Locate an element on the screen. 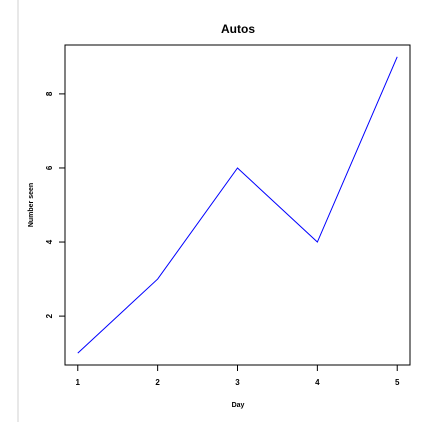  x-tick-label: 2 is located at coordinates (157, 382).